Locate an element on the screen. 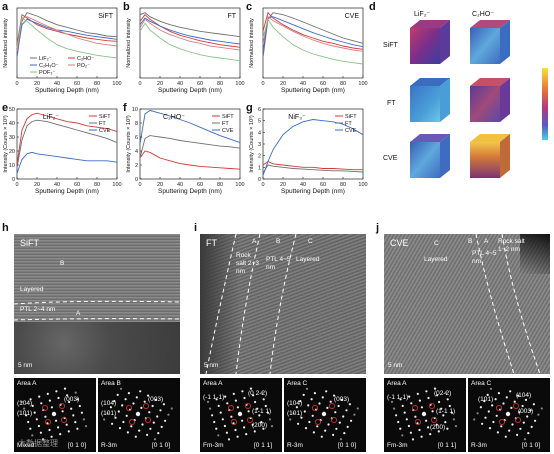  y-tick-label: 8 is located at coordinates (136, 124).